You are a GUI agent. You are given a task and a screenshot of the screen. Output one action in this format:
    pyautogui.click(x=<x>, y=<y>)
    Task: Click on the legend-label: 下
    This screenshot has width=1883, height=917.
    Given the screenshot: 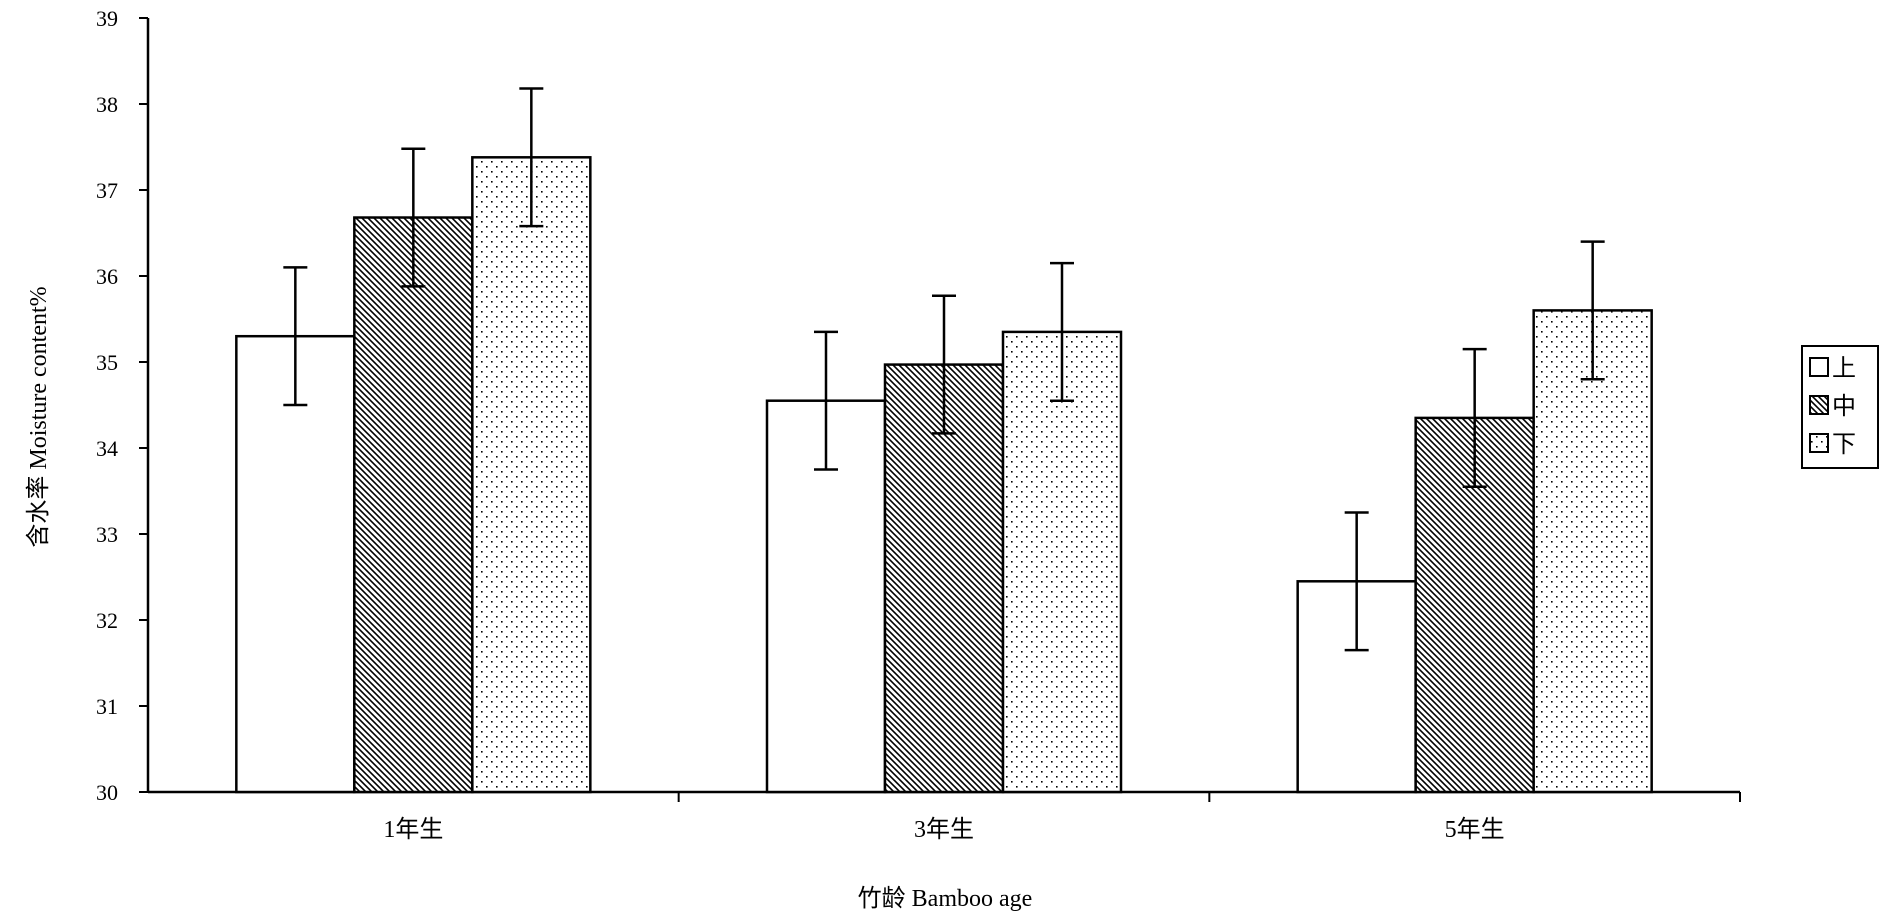 What is the action you would take?
    pyautogui.click(x=1844, y=445)
    